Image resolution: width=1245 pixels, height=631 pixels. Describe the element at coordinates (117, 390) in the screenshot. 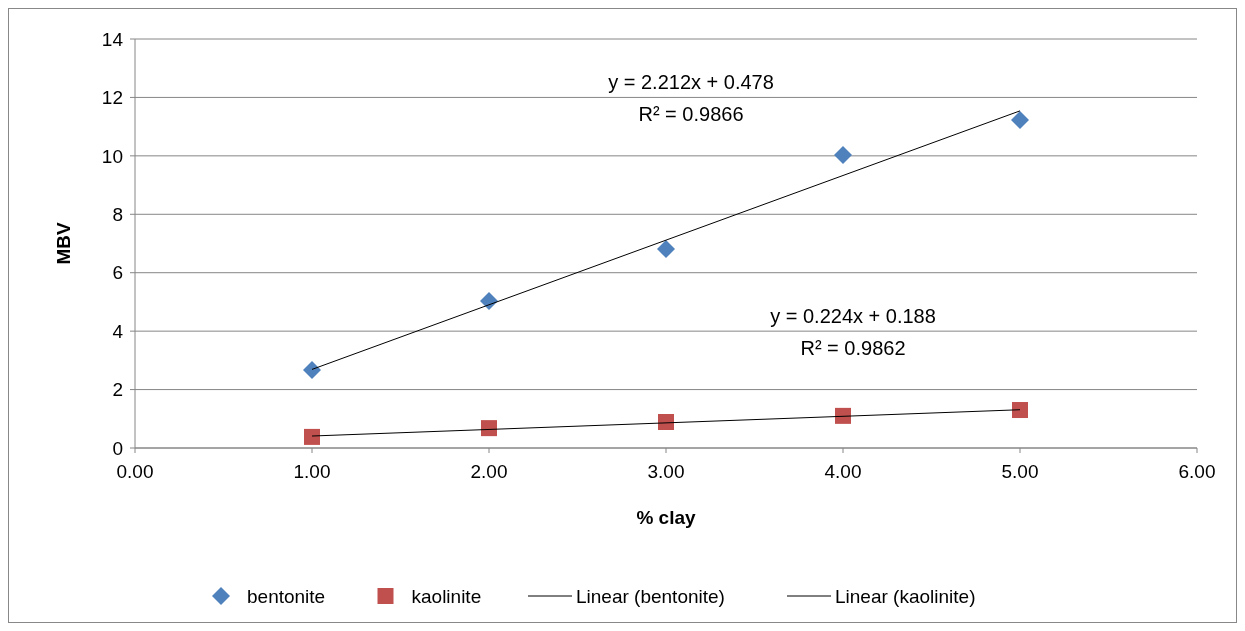

I see `y-tick-label: 2` at that location.